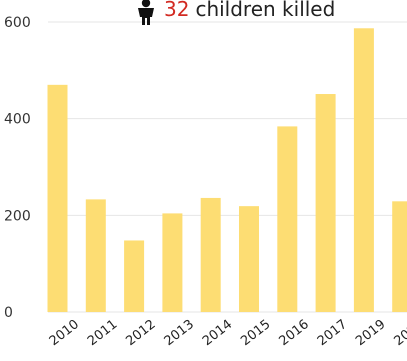 The width and height of the screenshot is (407, 361). I want to click on x-tick-label-2013: 2013, so click(179, 333).